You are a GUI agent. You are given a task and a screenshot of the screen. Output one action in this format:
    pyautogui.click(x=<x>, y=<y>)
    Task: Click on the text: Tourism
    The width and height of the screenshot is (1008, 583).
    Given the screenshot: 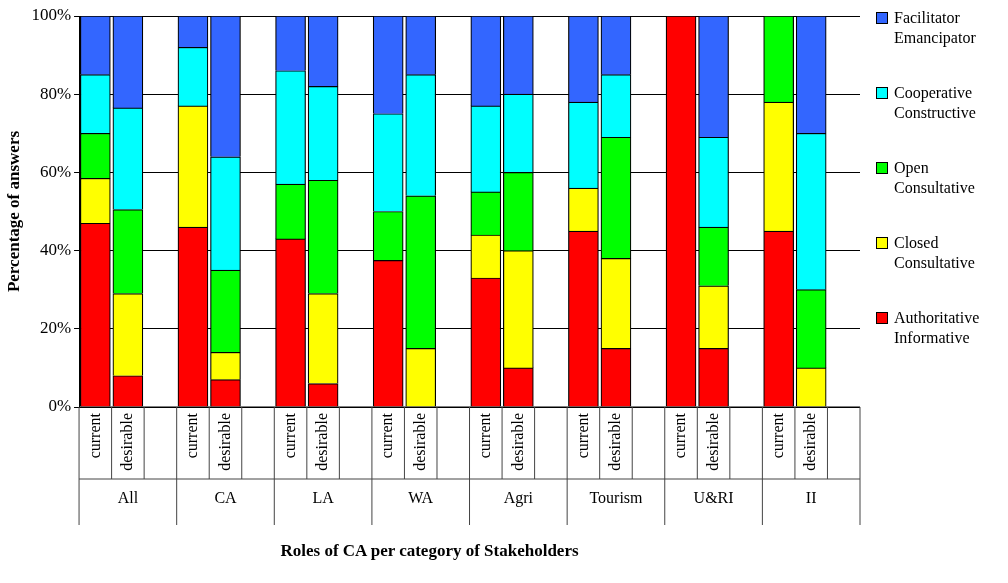 What is the action you would take?
    pyautogui.click(x=616, y=498)
    